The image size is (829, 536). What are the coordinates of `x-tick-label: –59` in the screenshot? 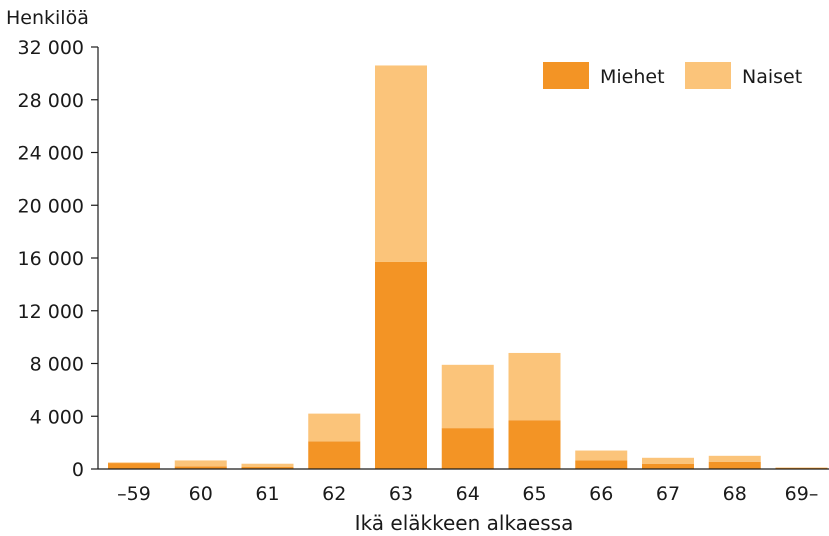 It's located at (134, 494).